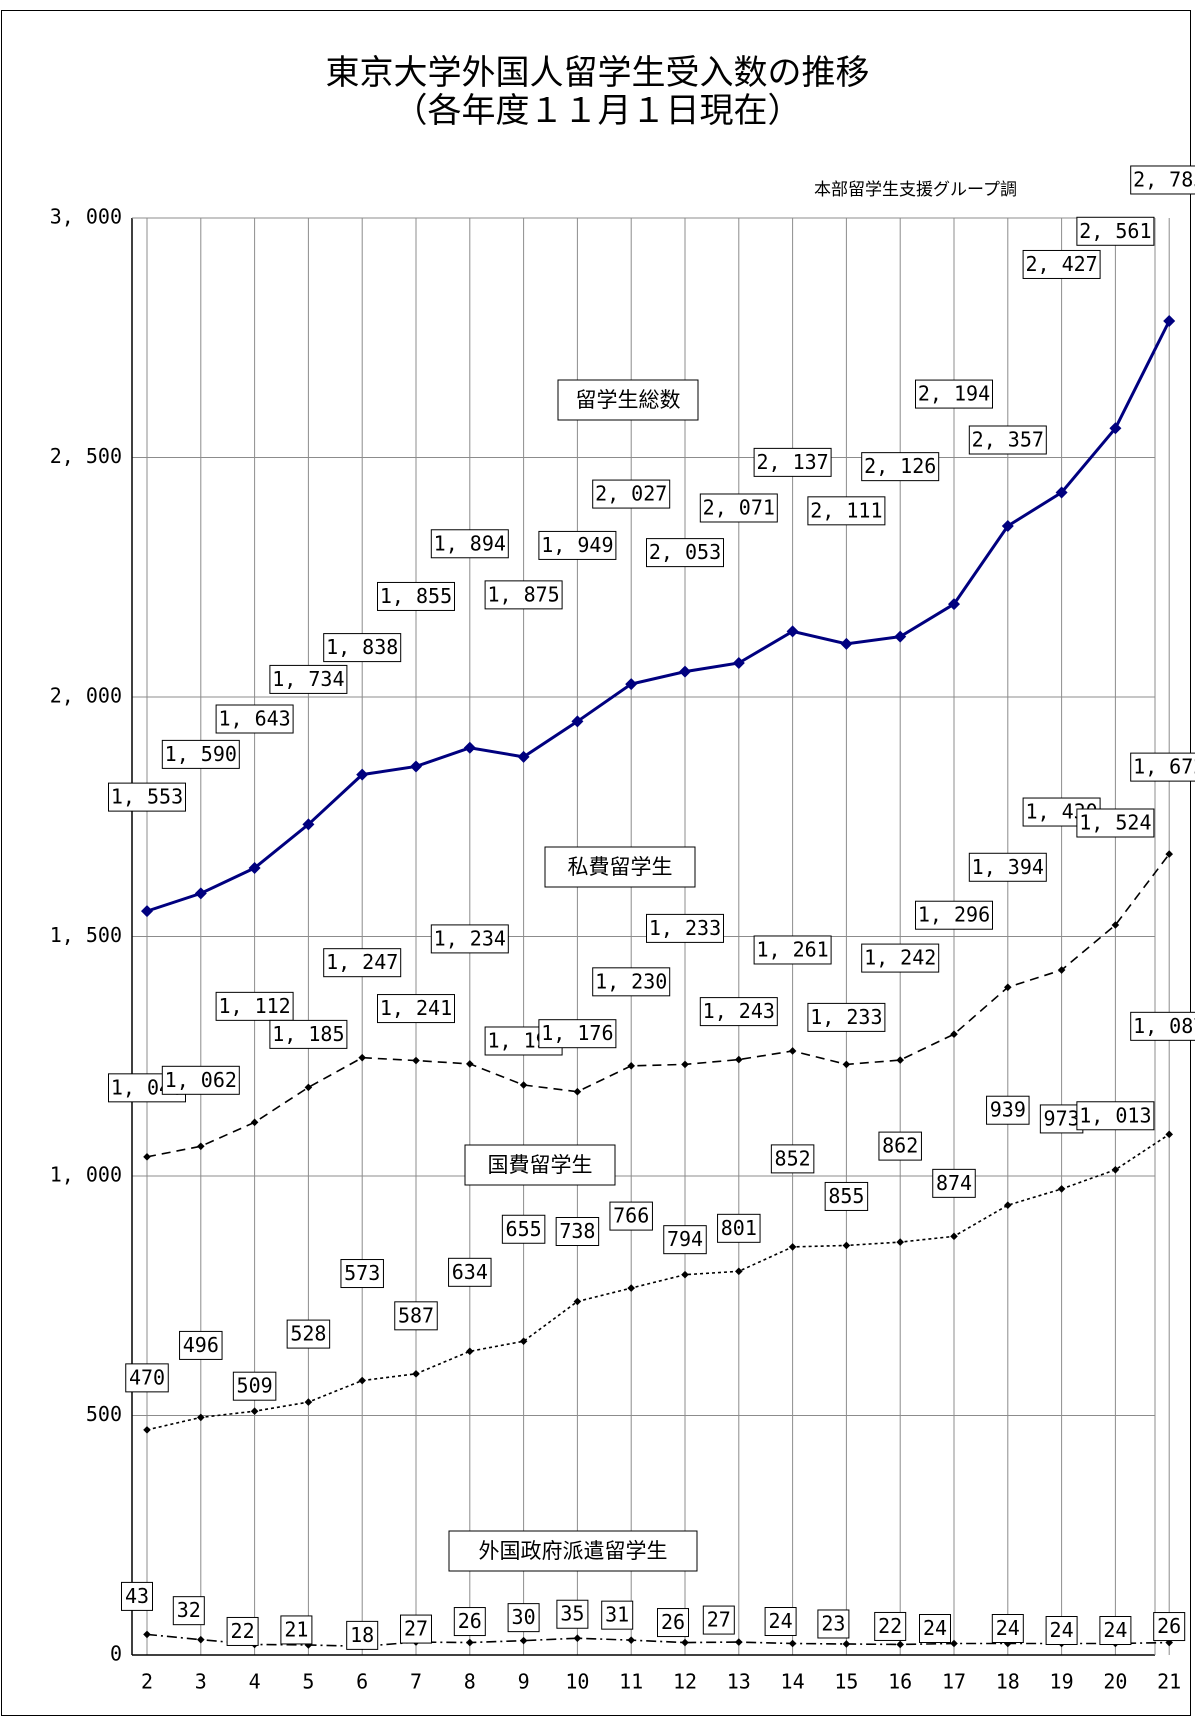 Image resolution: width=1195 pixels, height=1718 pixels. I want to click on y-tick-label: 3, 000, so click(86, 217).